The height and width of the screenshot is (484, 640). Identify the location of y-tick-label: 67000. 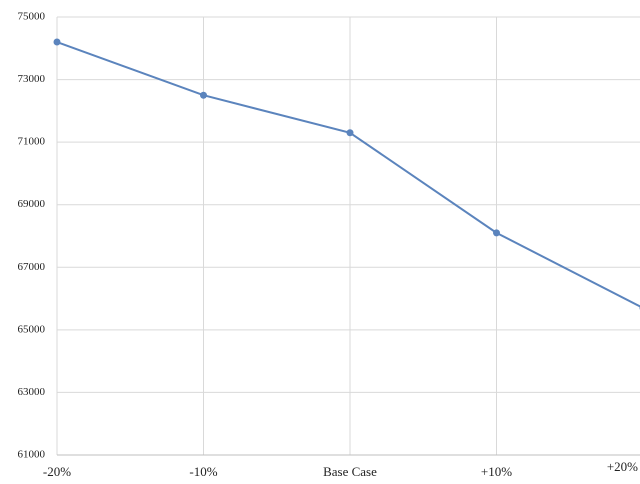
(32, 267).